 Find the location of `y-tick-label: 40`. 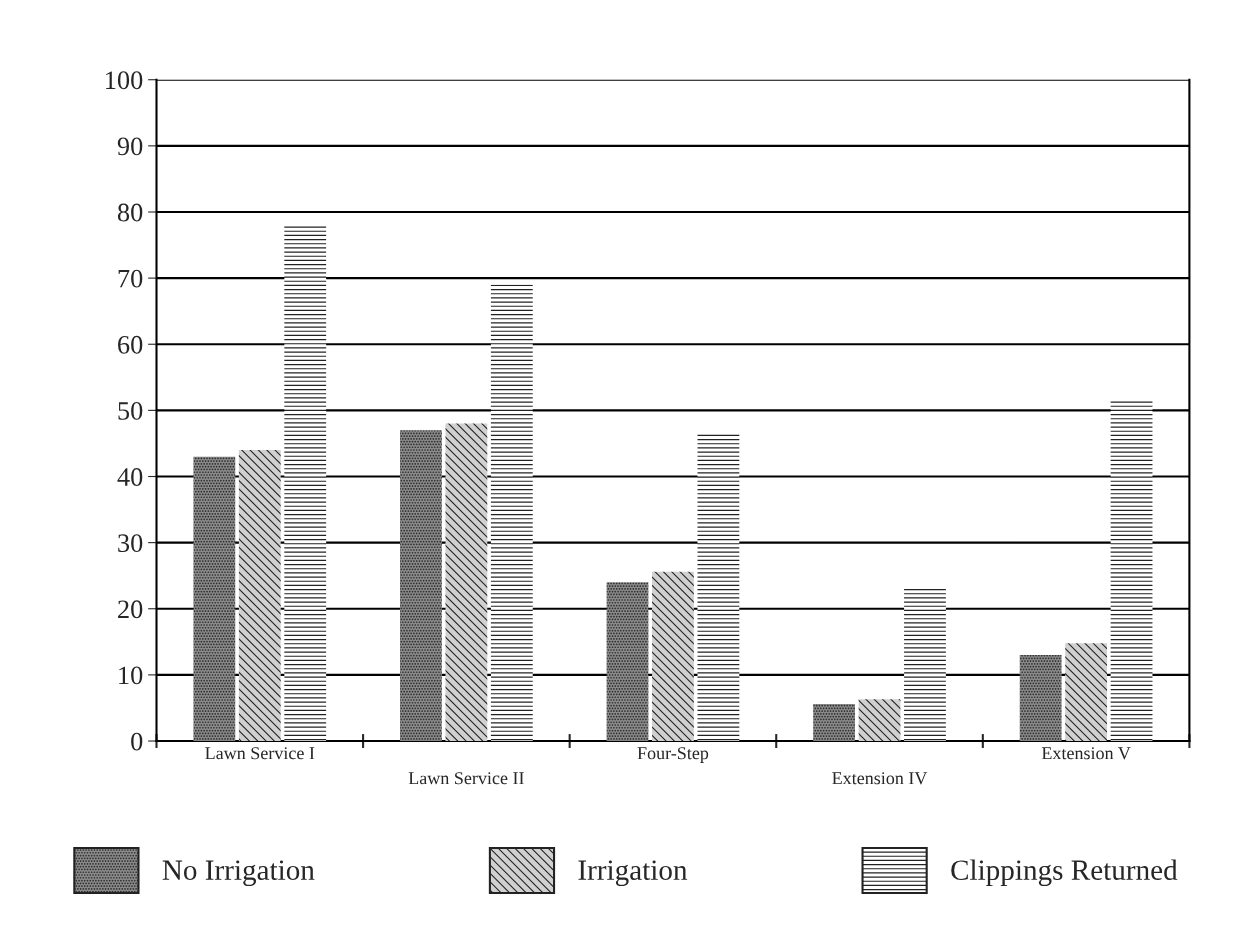

y-tick-label: 40 is located at coordinates (130, 477).